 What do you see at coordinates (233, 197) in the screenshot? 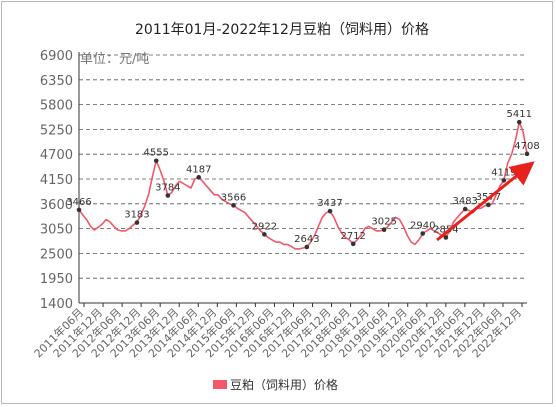
I see `data-label: 3566` at bounding box center [233, 197].